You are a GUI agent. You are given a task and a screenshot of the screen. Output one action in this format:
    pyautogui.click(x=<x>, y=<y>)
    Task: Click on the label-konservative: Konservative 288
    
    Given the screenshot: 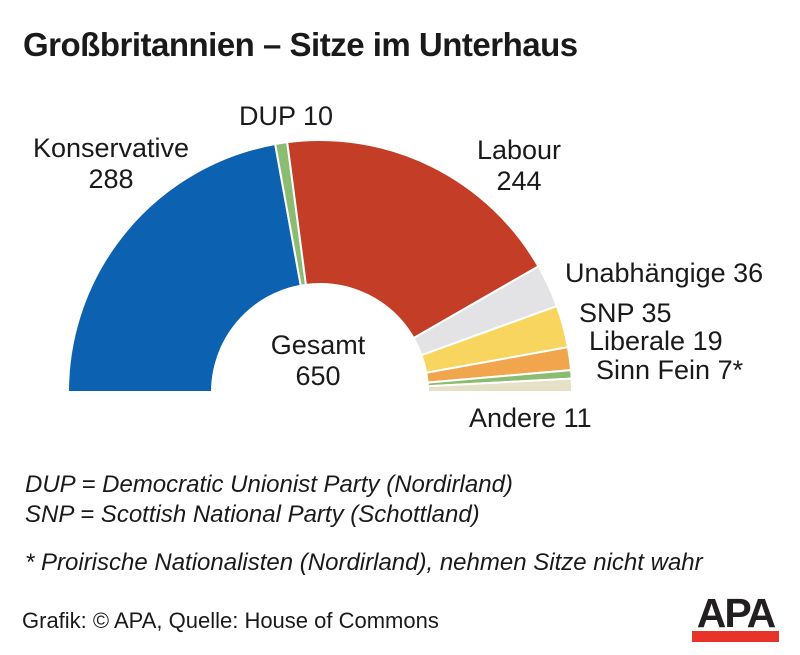 What is the action you would take?
    pyautogui.click(x=111, y=163)
    